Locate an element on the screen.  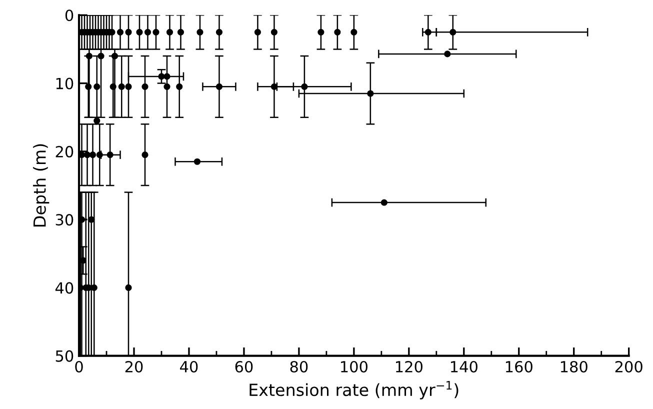
y-tick-label: 0 is located at coordinates (69, 16).